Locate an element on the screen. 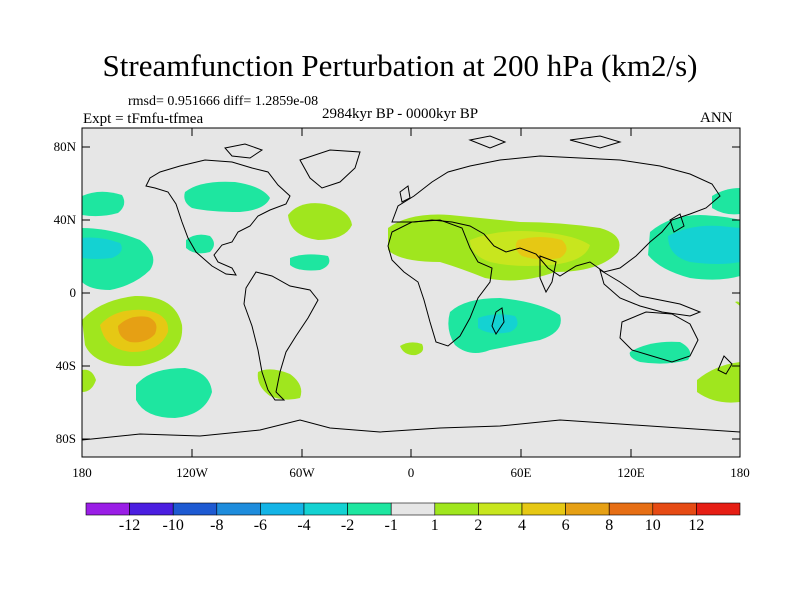  anomaly-pacific-30n-west-inner is located at coordinates (102, 248).